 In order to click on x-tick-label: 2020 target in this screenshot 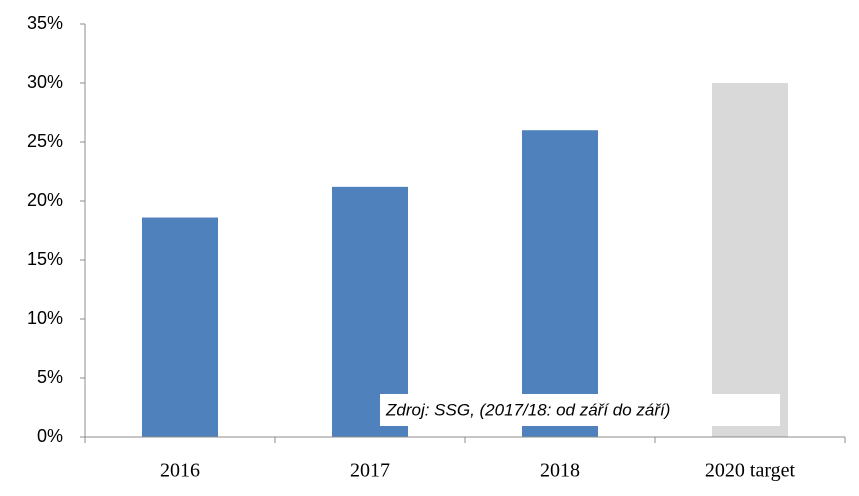, I will do `click(750, 471)`.